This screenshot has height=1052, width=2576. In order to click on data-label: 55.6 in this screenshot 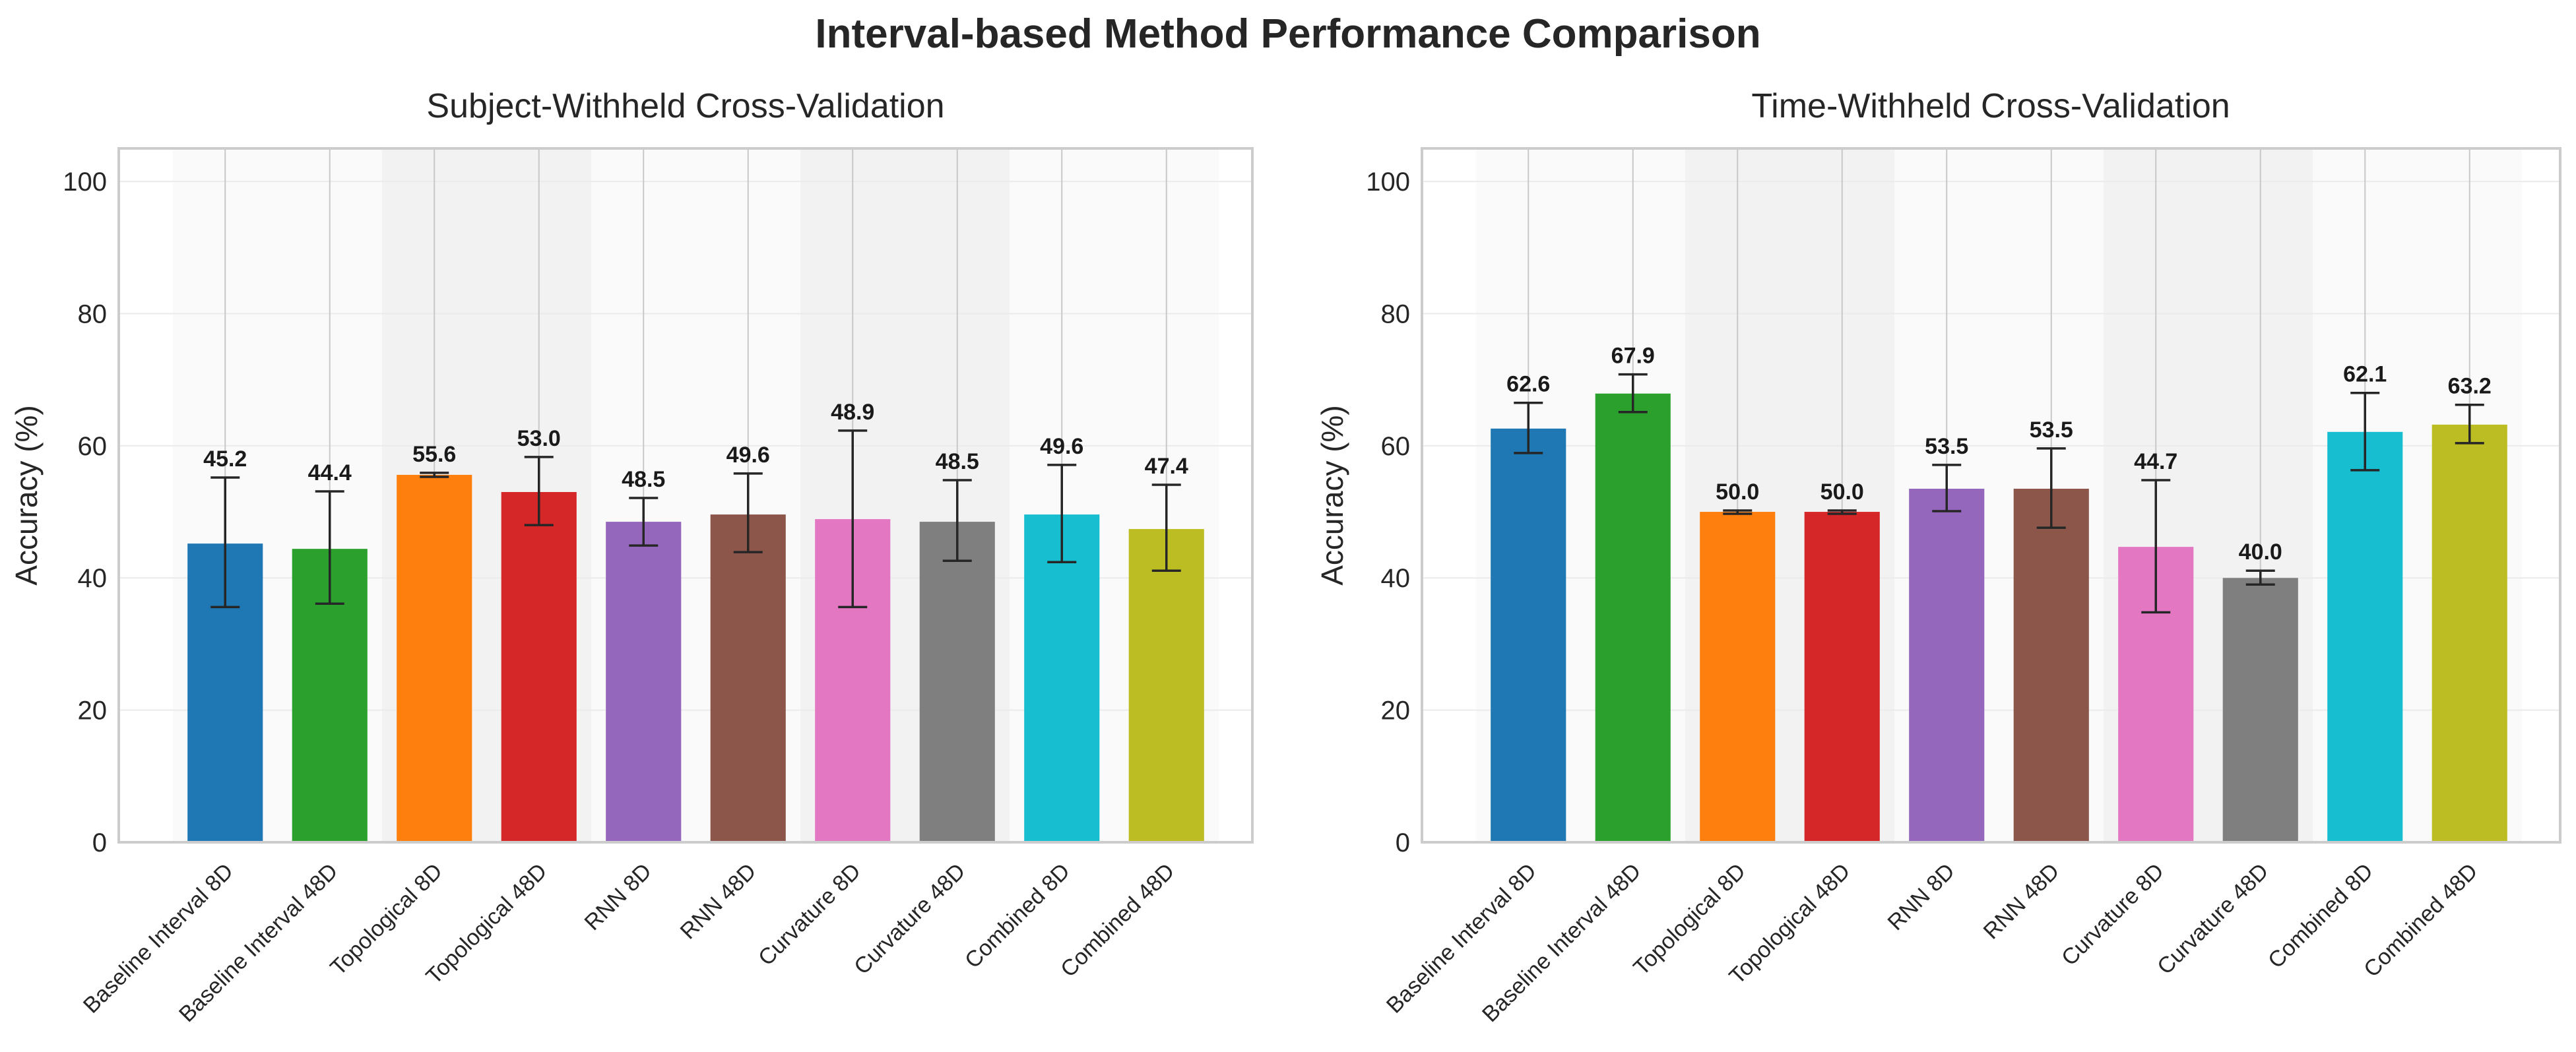, I will do `click(434, 454)`.